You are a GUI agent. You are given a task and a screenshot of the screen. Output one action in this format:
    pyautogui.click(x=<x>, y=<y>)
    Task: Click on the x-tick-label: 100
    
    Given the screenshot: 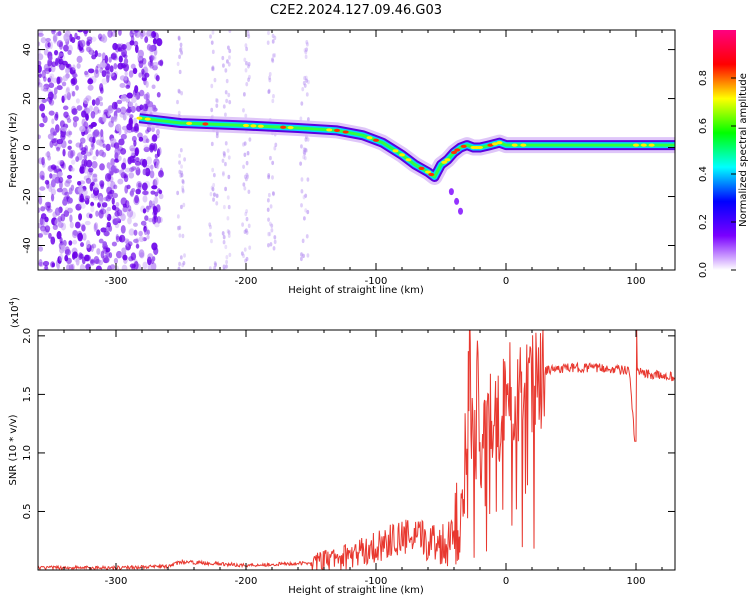 What is the action you would take?
    pyautogui.click(x=635, y=581)
    